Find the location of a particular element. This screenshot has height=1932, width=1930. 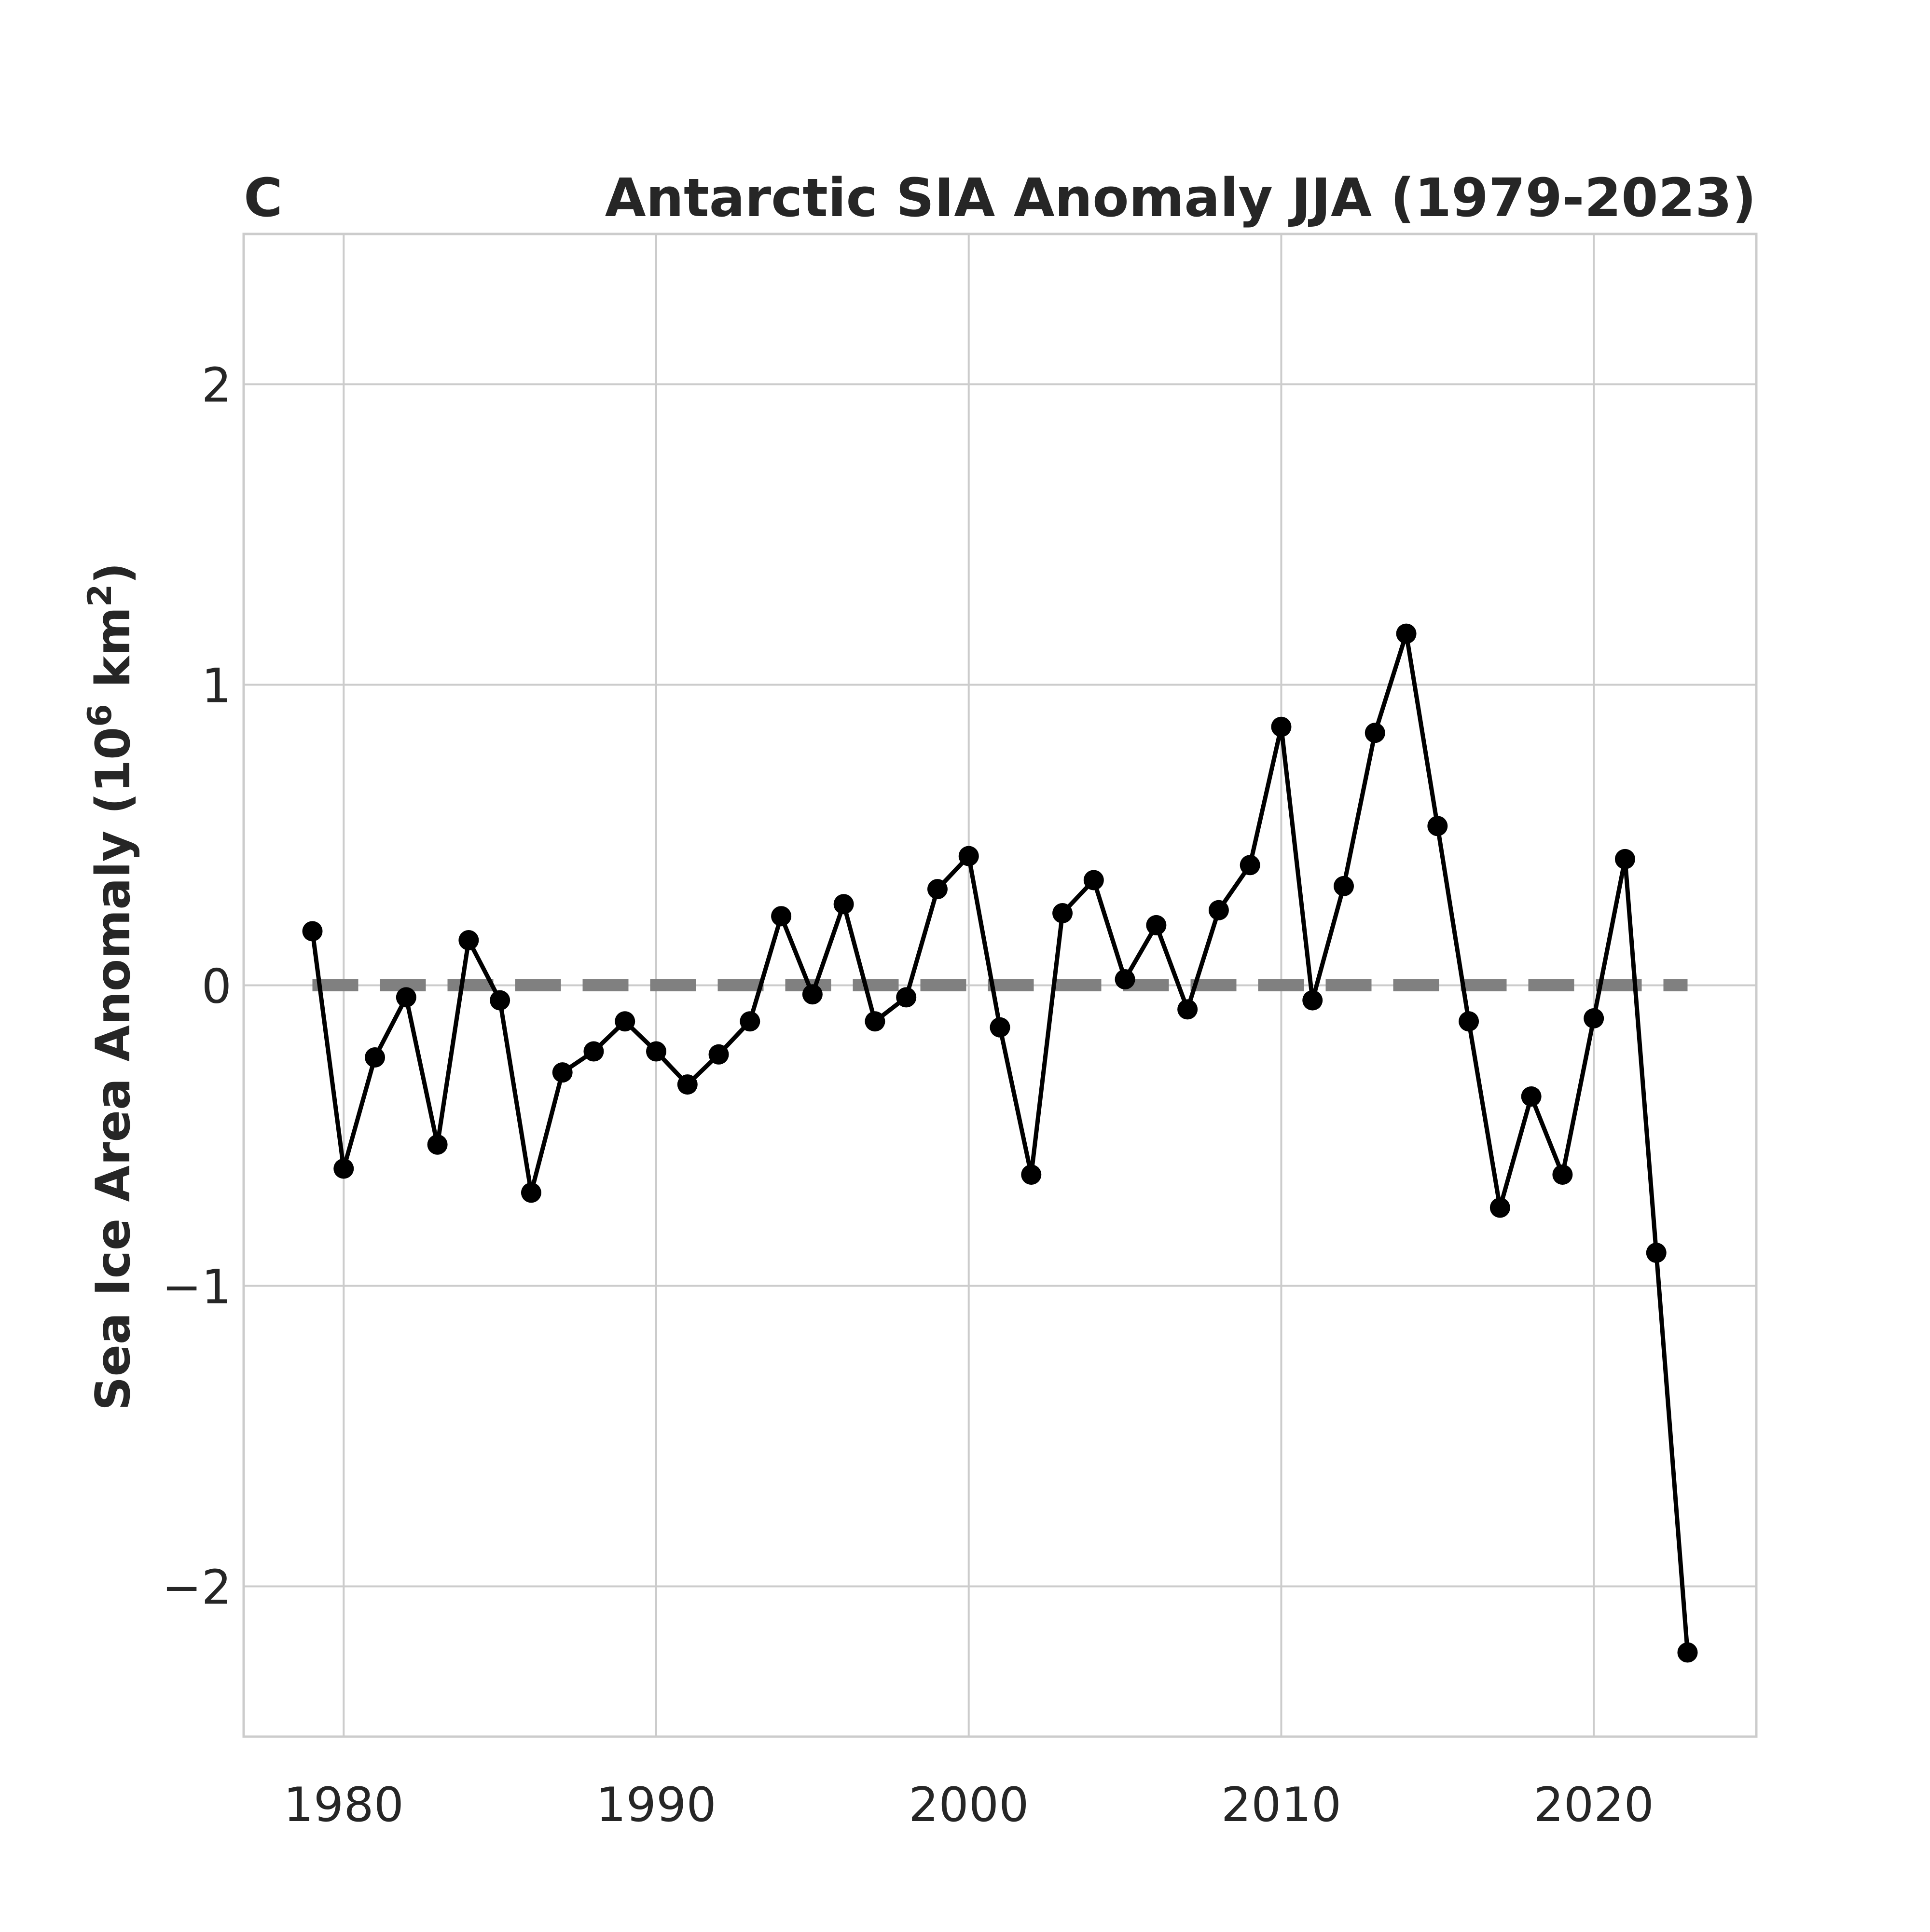

y-tick-label: 2 is located at coordinates (217, 385).